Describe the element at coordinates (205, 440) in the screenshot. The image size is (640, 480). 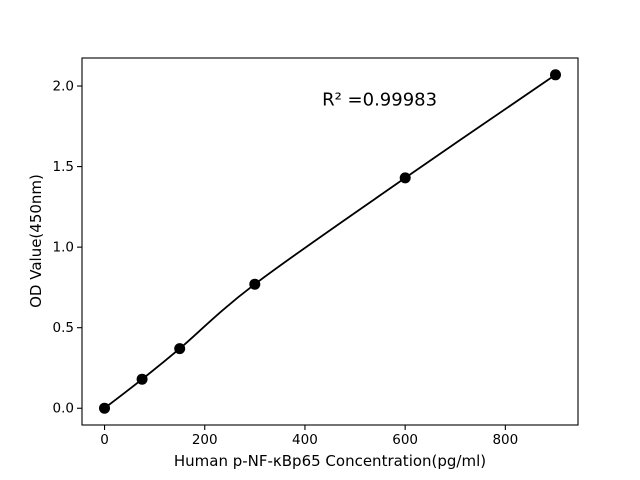
I see `x-tick-label: 200` at that location.